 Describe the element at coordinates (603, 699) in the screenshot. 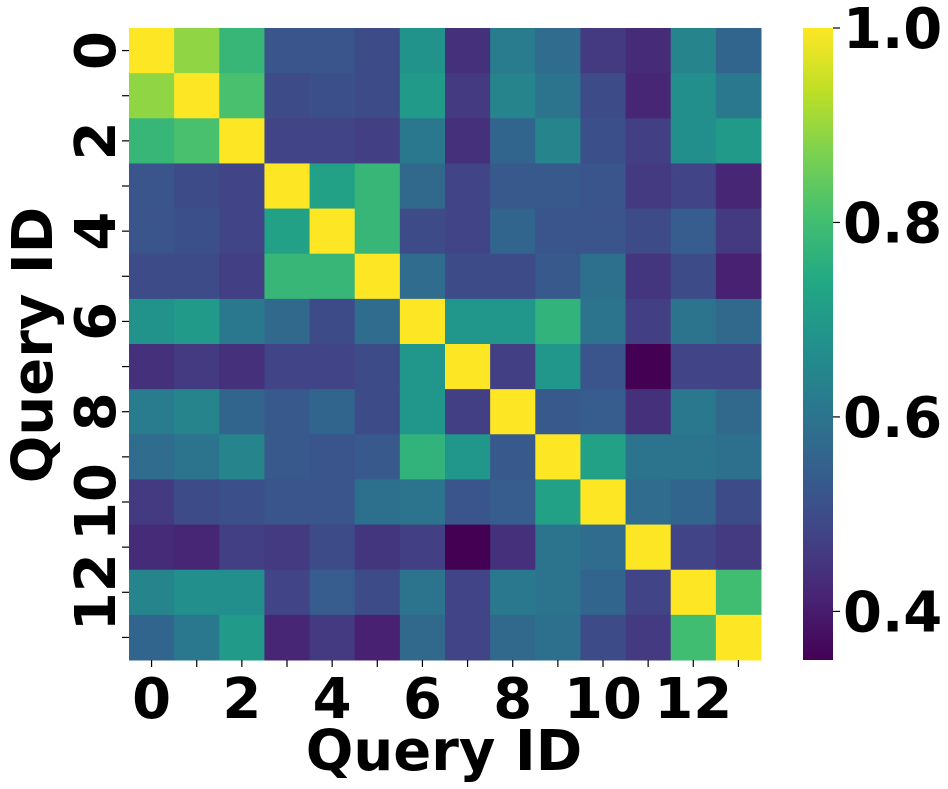

I see `x-tick-label: 10` at that location.